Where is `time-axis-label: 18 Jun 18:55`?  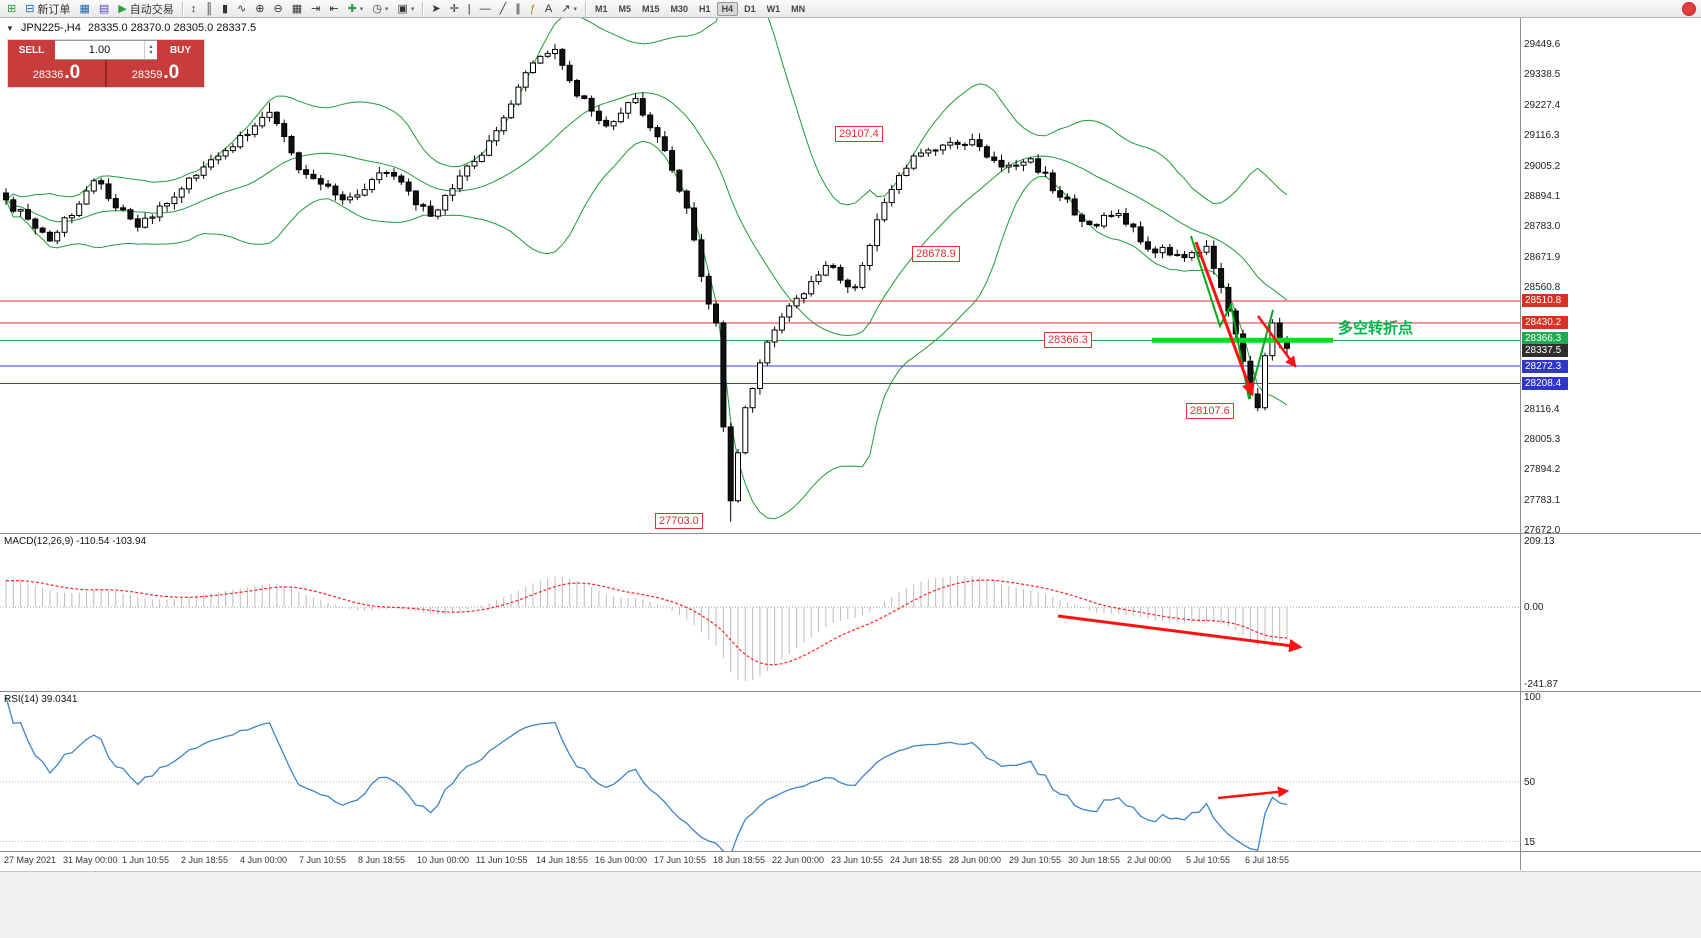
time-axis-label: 18 Jun 18:55 is located at coordinates (739, 860).